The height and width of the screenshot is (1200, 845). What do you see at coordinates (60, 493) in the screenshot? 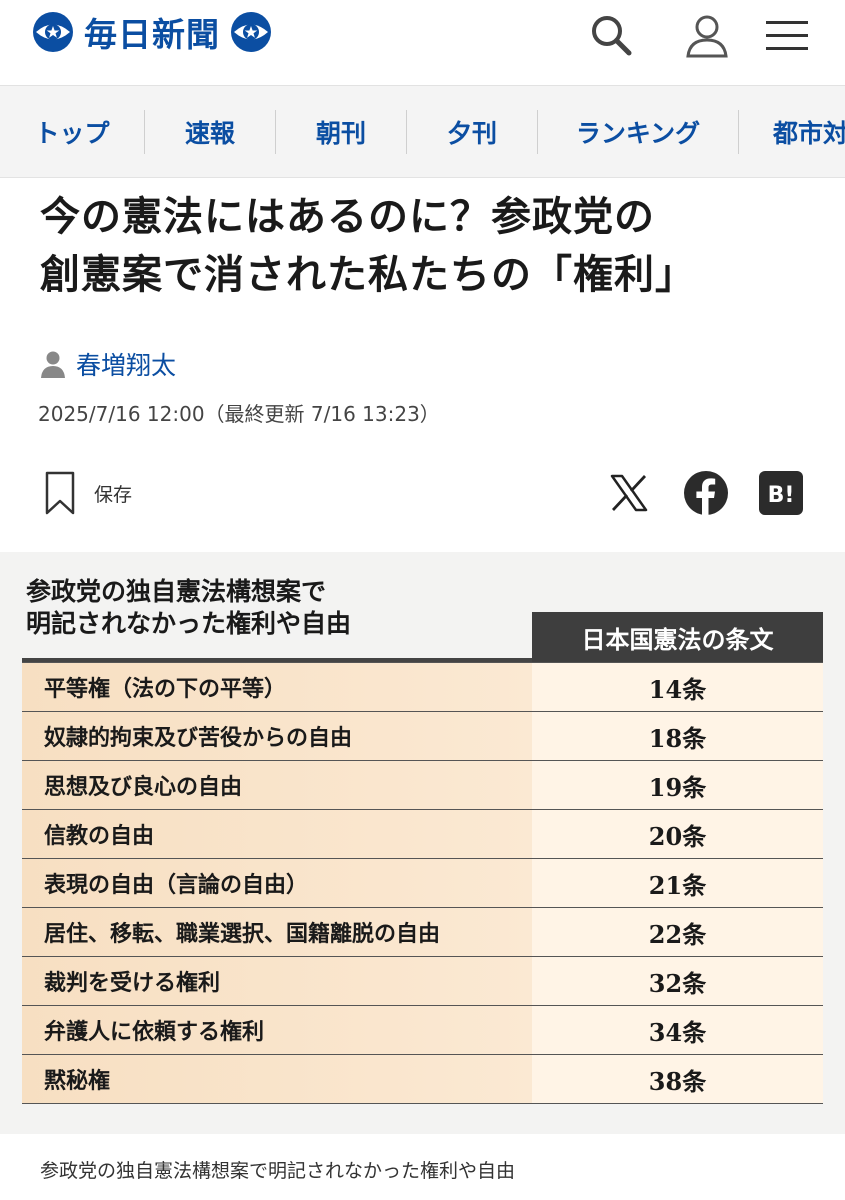
I see `bookmark-icon` at bounding box center [60, 493].